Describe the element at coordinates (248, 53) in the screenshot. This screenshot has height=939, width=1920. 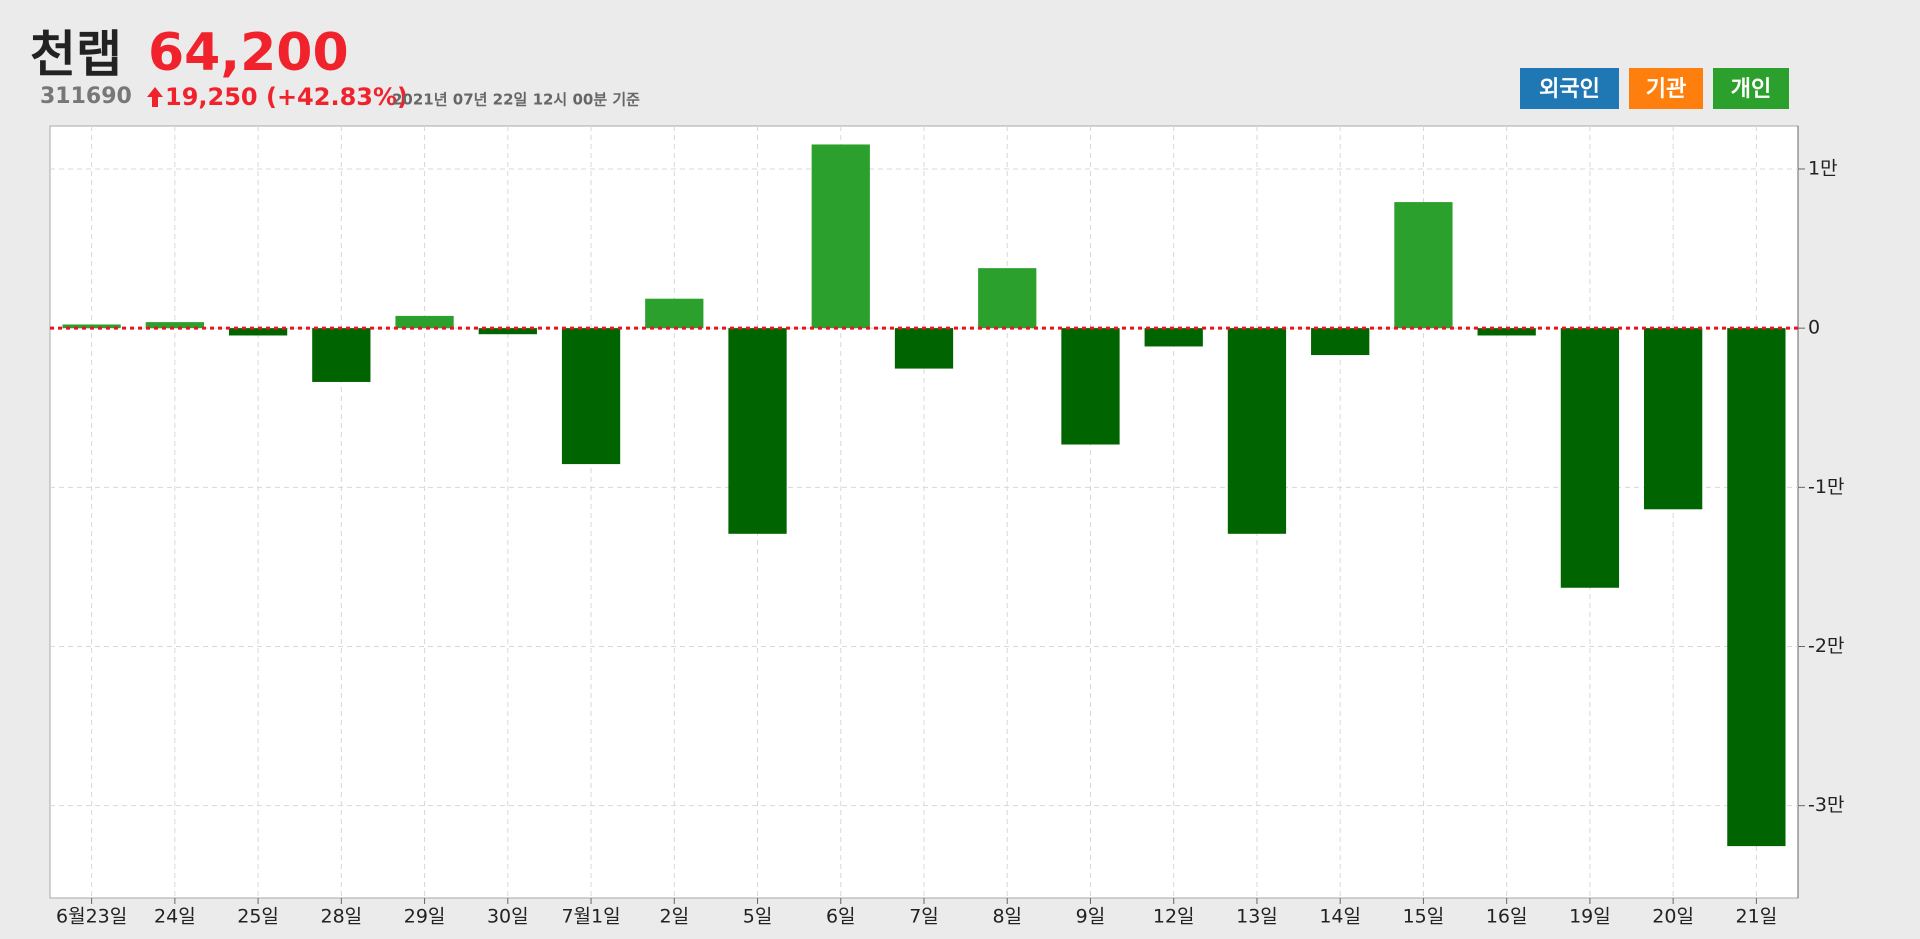
I see `stock-price: 64,200` at that location.